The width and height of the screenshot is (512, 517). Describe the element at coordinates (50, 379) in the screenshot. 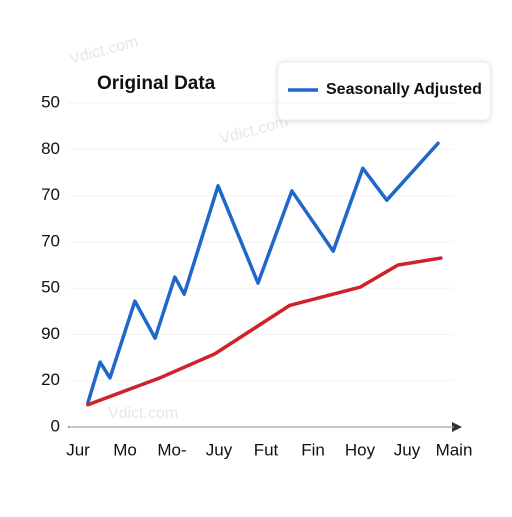

I see `y-tick-label: 20` at that location.